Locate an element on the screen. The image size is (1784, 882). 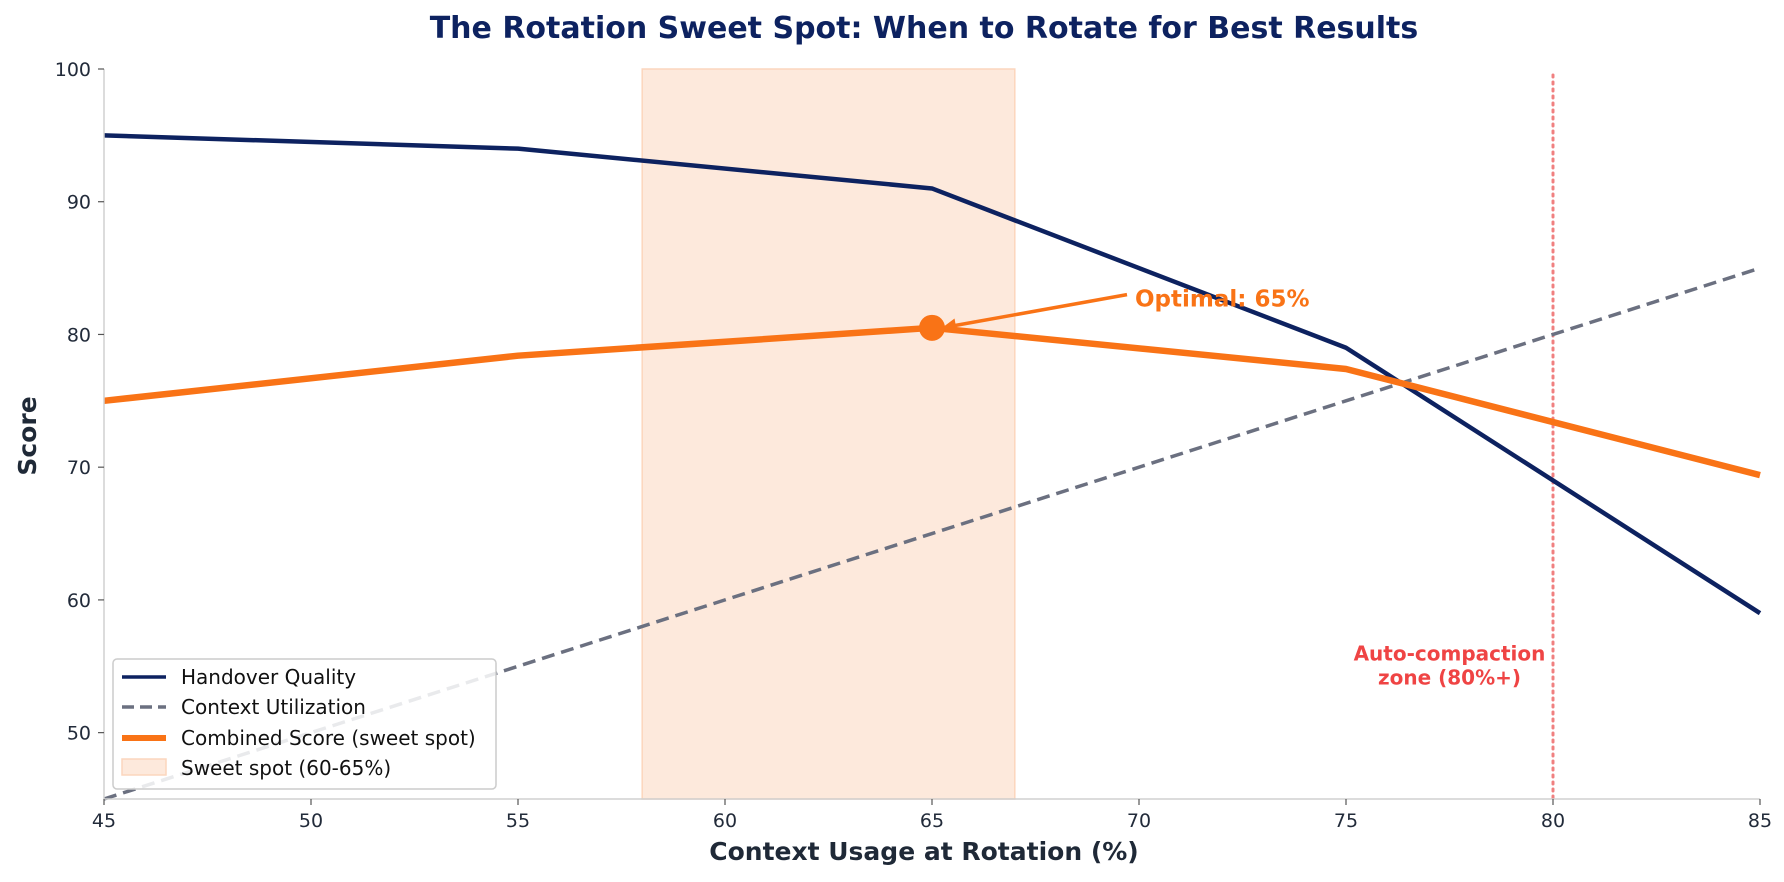
y-axis-title: Score is located at coordinates (27, 435).